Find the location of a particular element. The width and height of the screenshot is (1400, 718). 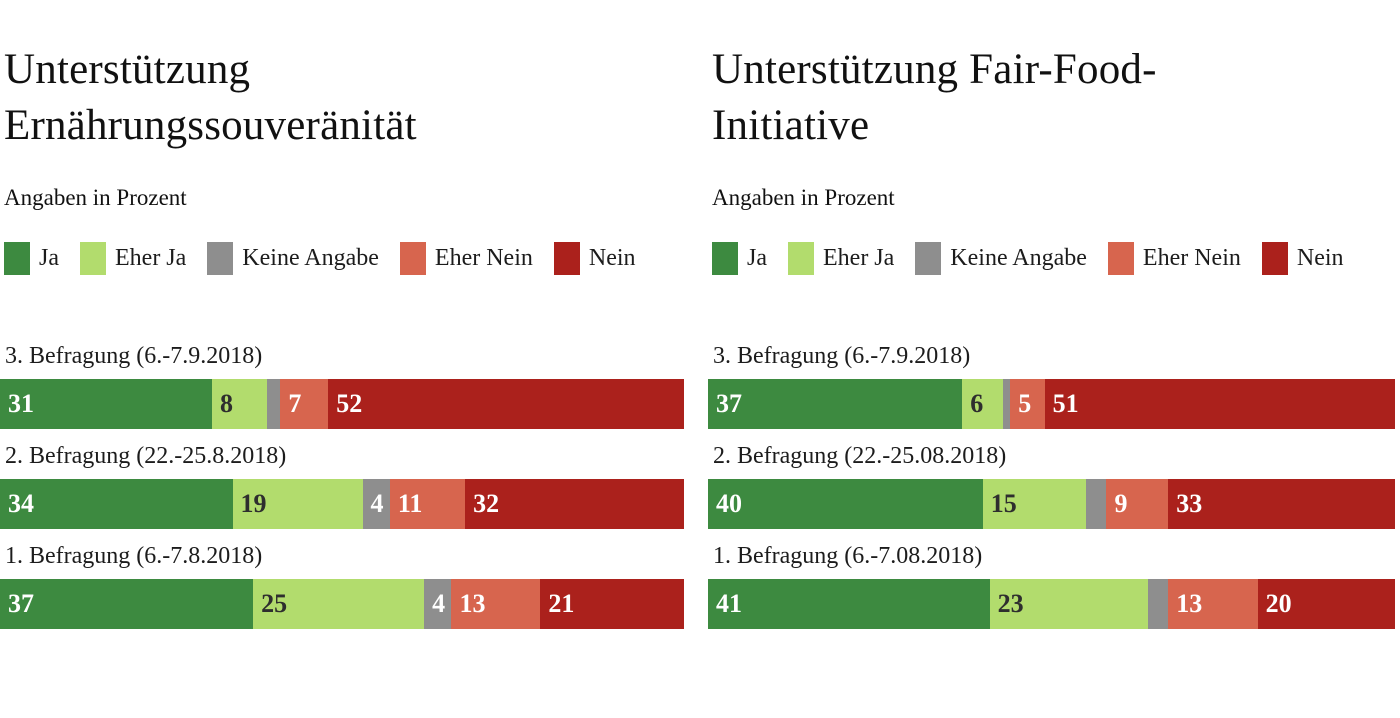

chart-title-line-1: Unterstützung Fair-Food- is located at coordinates (934, 69).